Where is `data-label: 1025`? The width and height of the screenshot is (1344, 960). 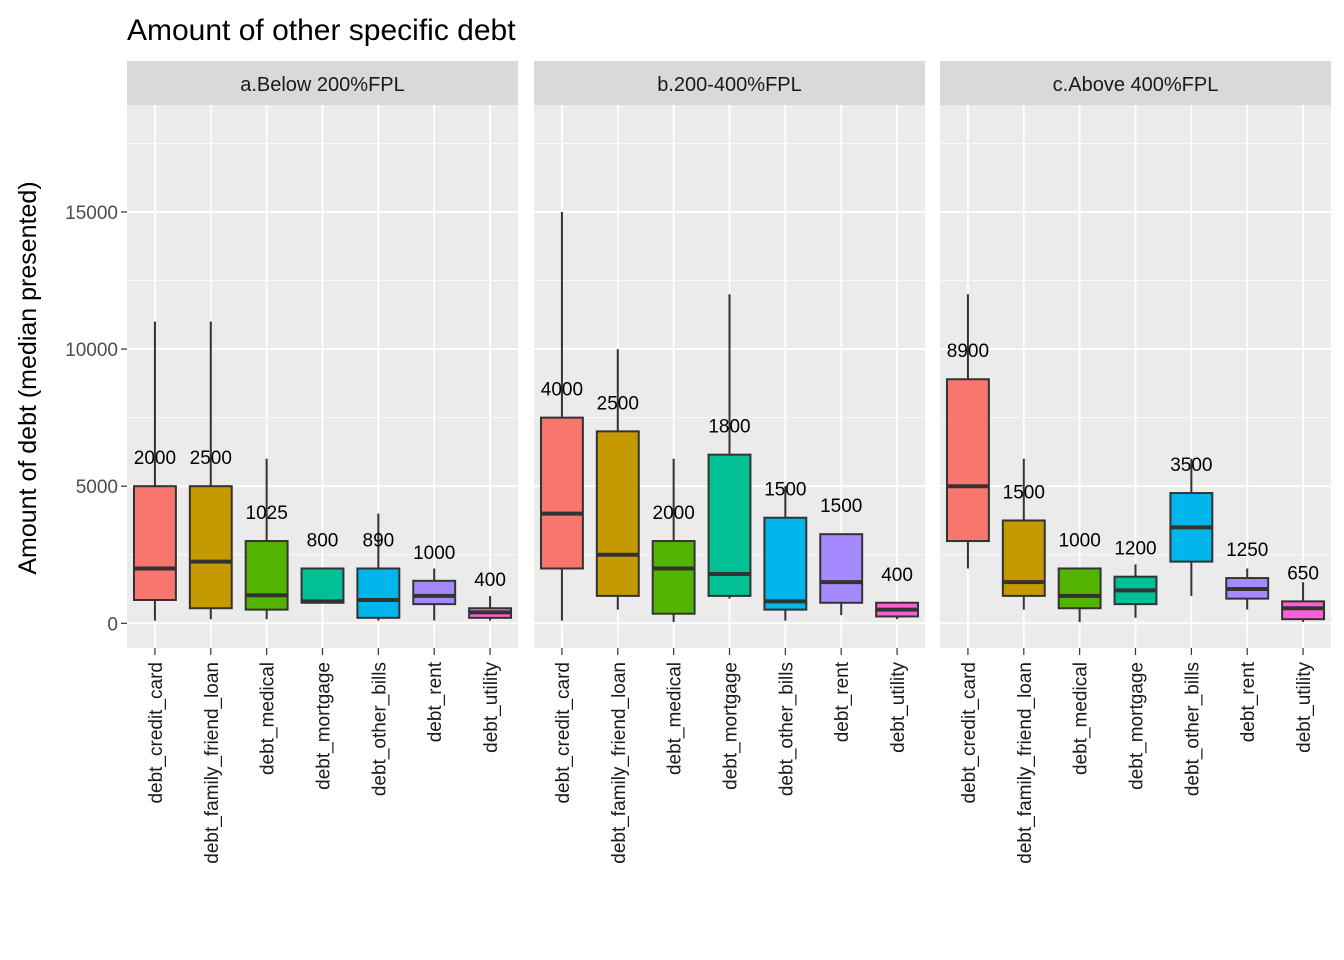
data-label: 1025 is located at coordinates (267, 513).